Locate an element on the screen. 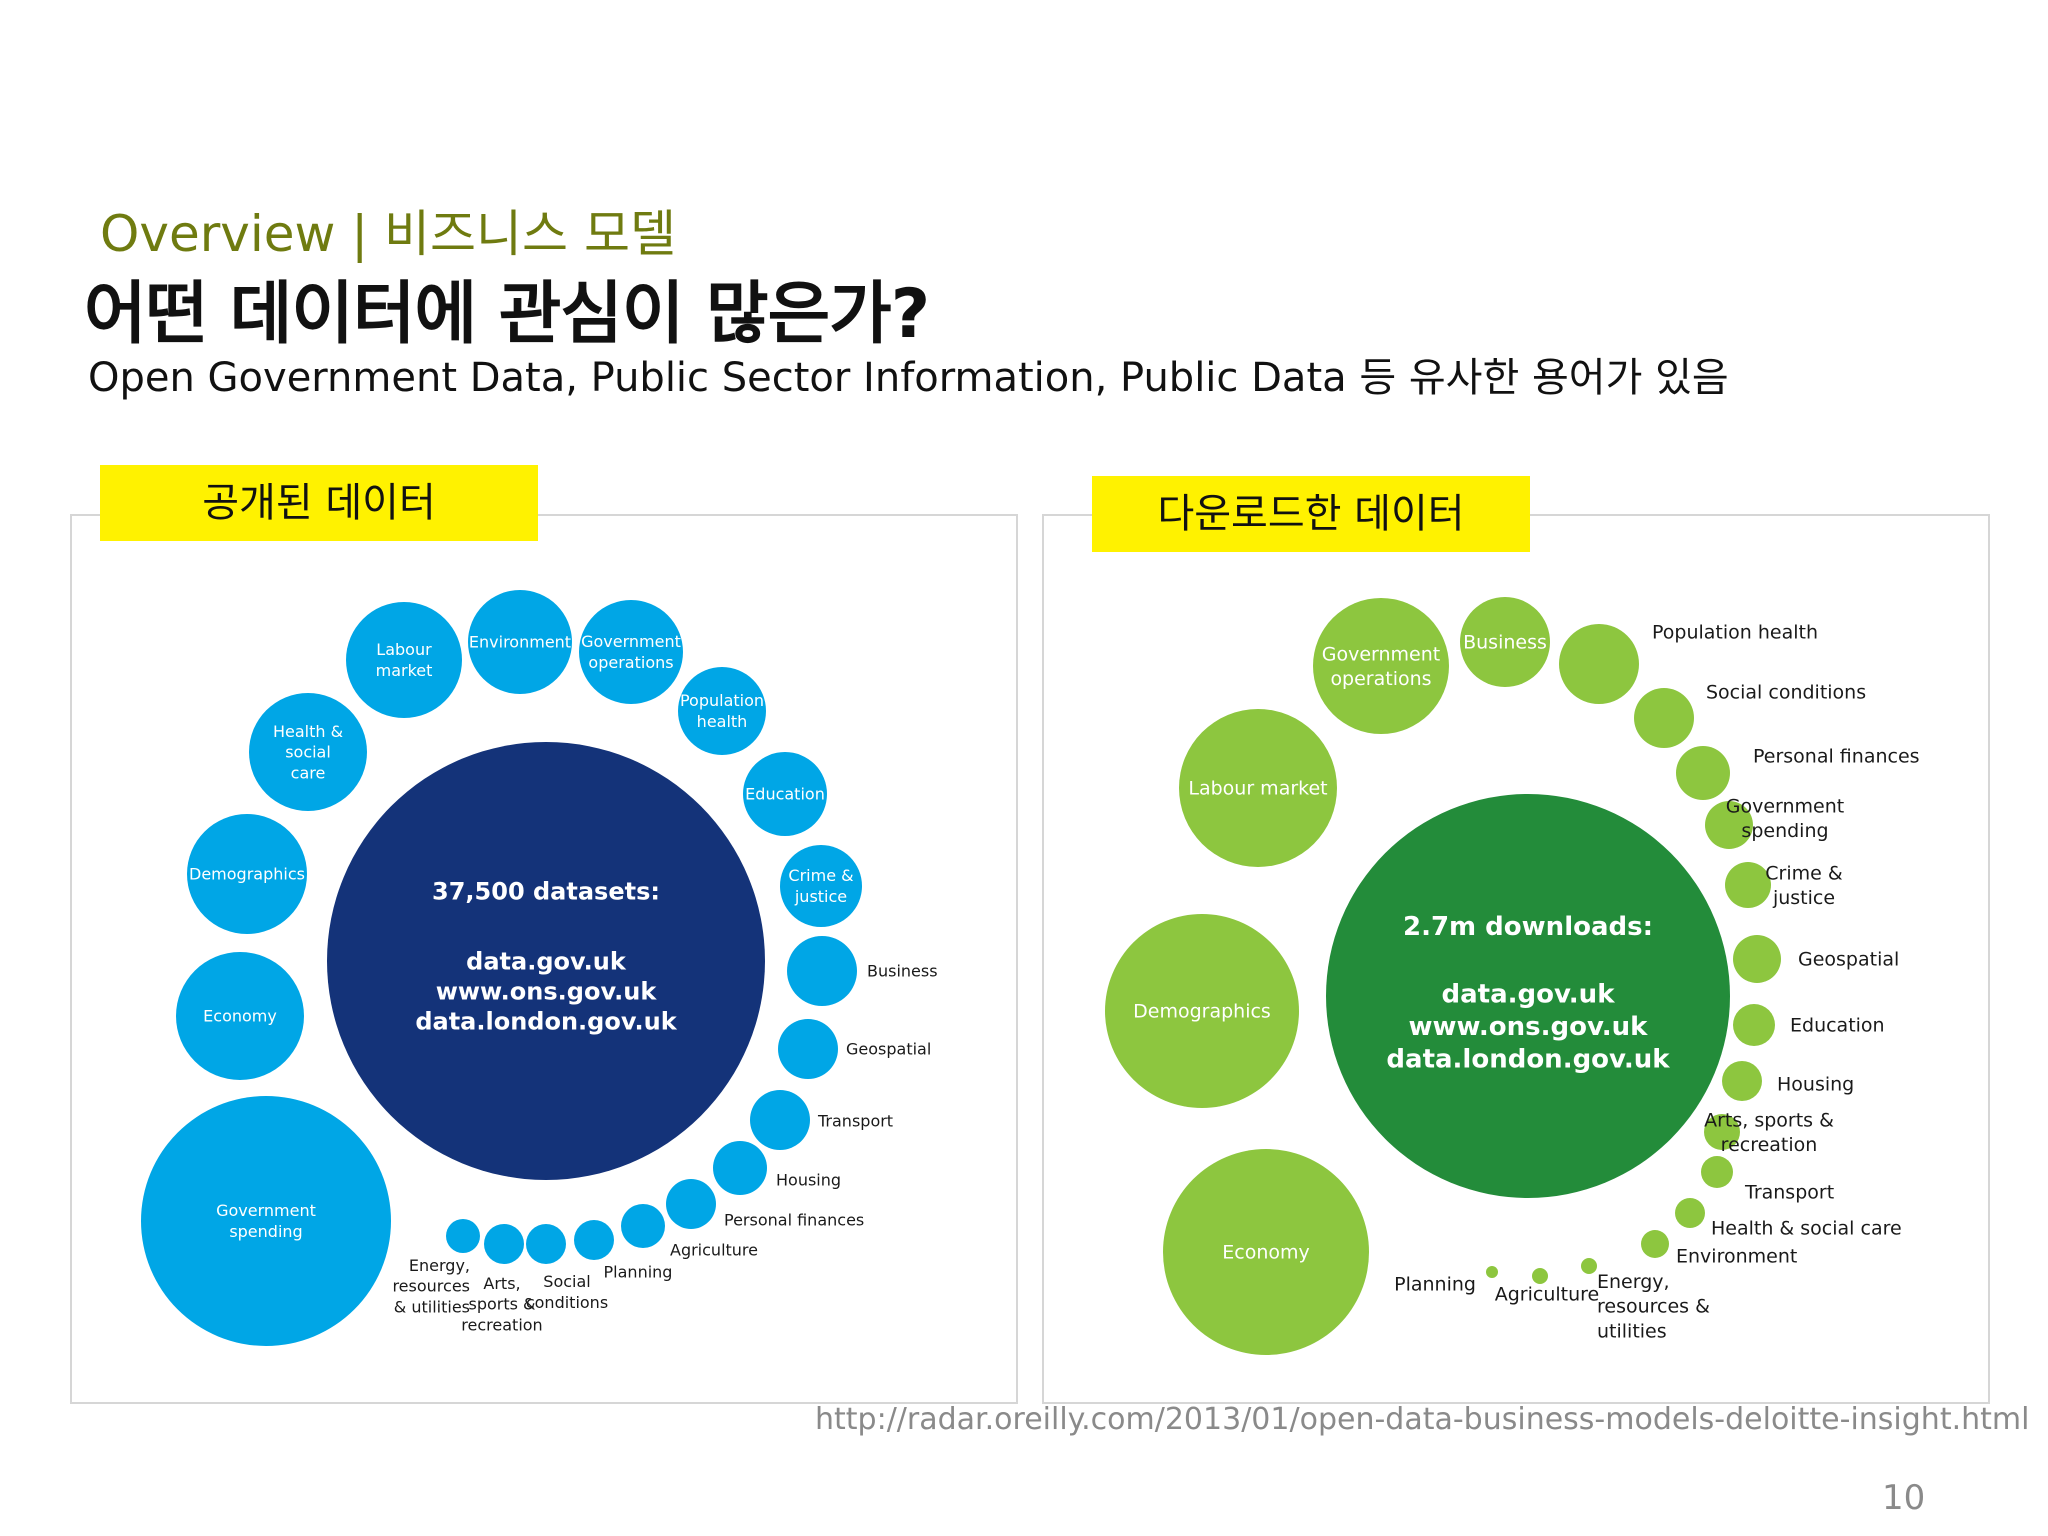 The width and height of the screenshot is (2048, 1536). published-bubble-government-operations is located at coordinates (631, 652).